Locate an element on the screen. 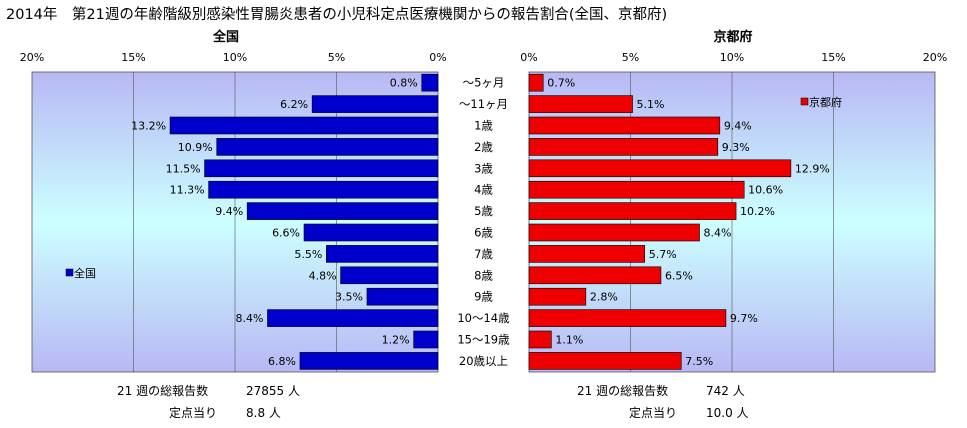  kyoto-legend-label: 京都府 is located at coordinates (825, 102).